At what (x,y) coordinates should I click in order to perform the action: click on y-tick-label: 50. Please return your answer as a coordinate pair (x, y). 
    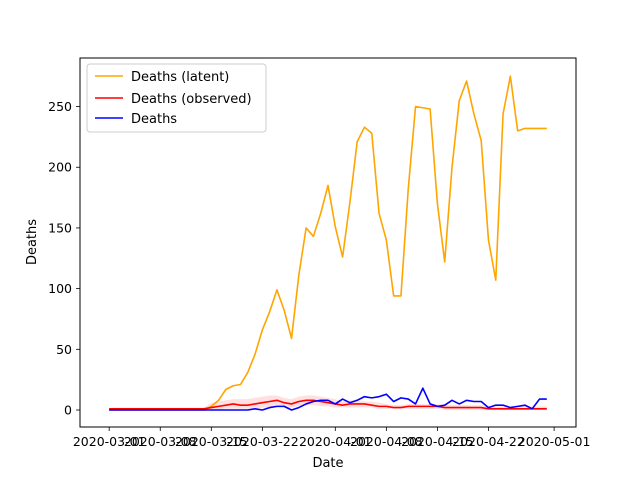
    Looking at the image, I should click on (64, 349).